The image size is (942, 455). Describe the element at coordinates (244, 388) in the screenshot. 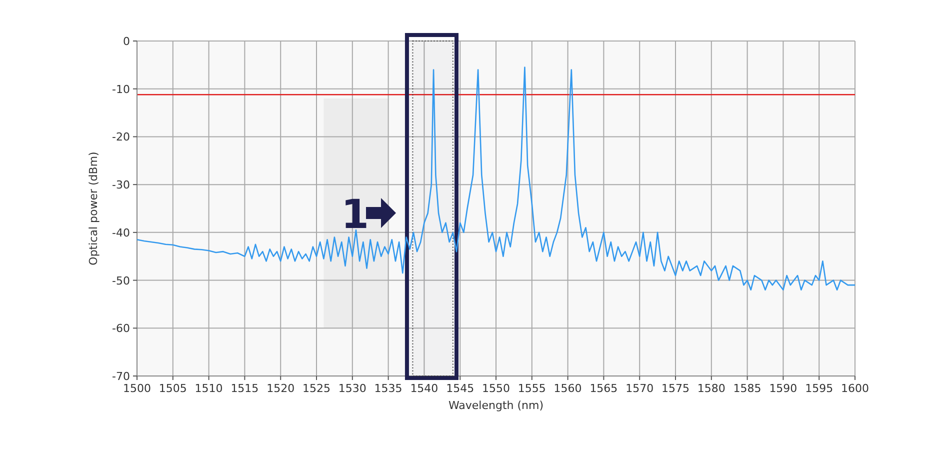

I see `x-tick-label: 1515` at that location.